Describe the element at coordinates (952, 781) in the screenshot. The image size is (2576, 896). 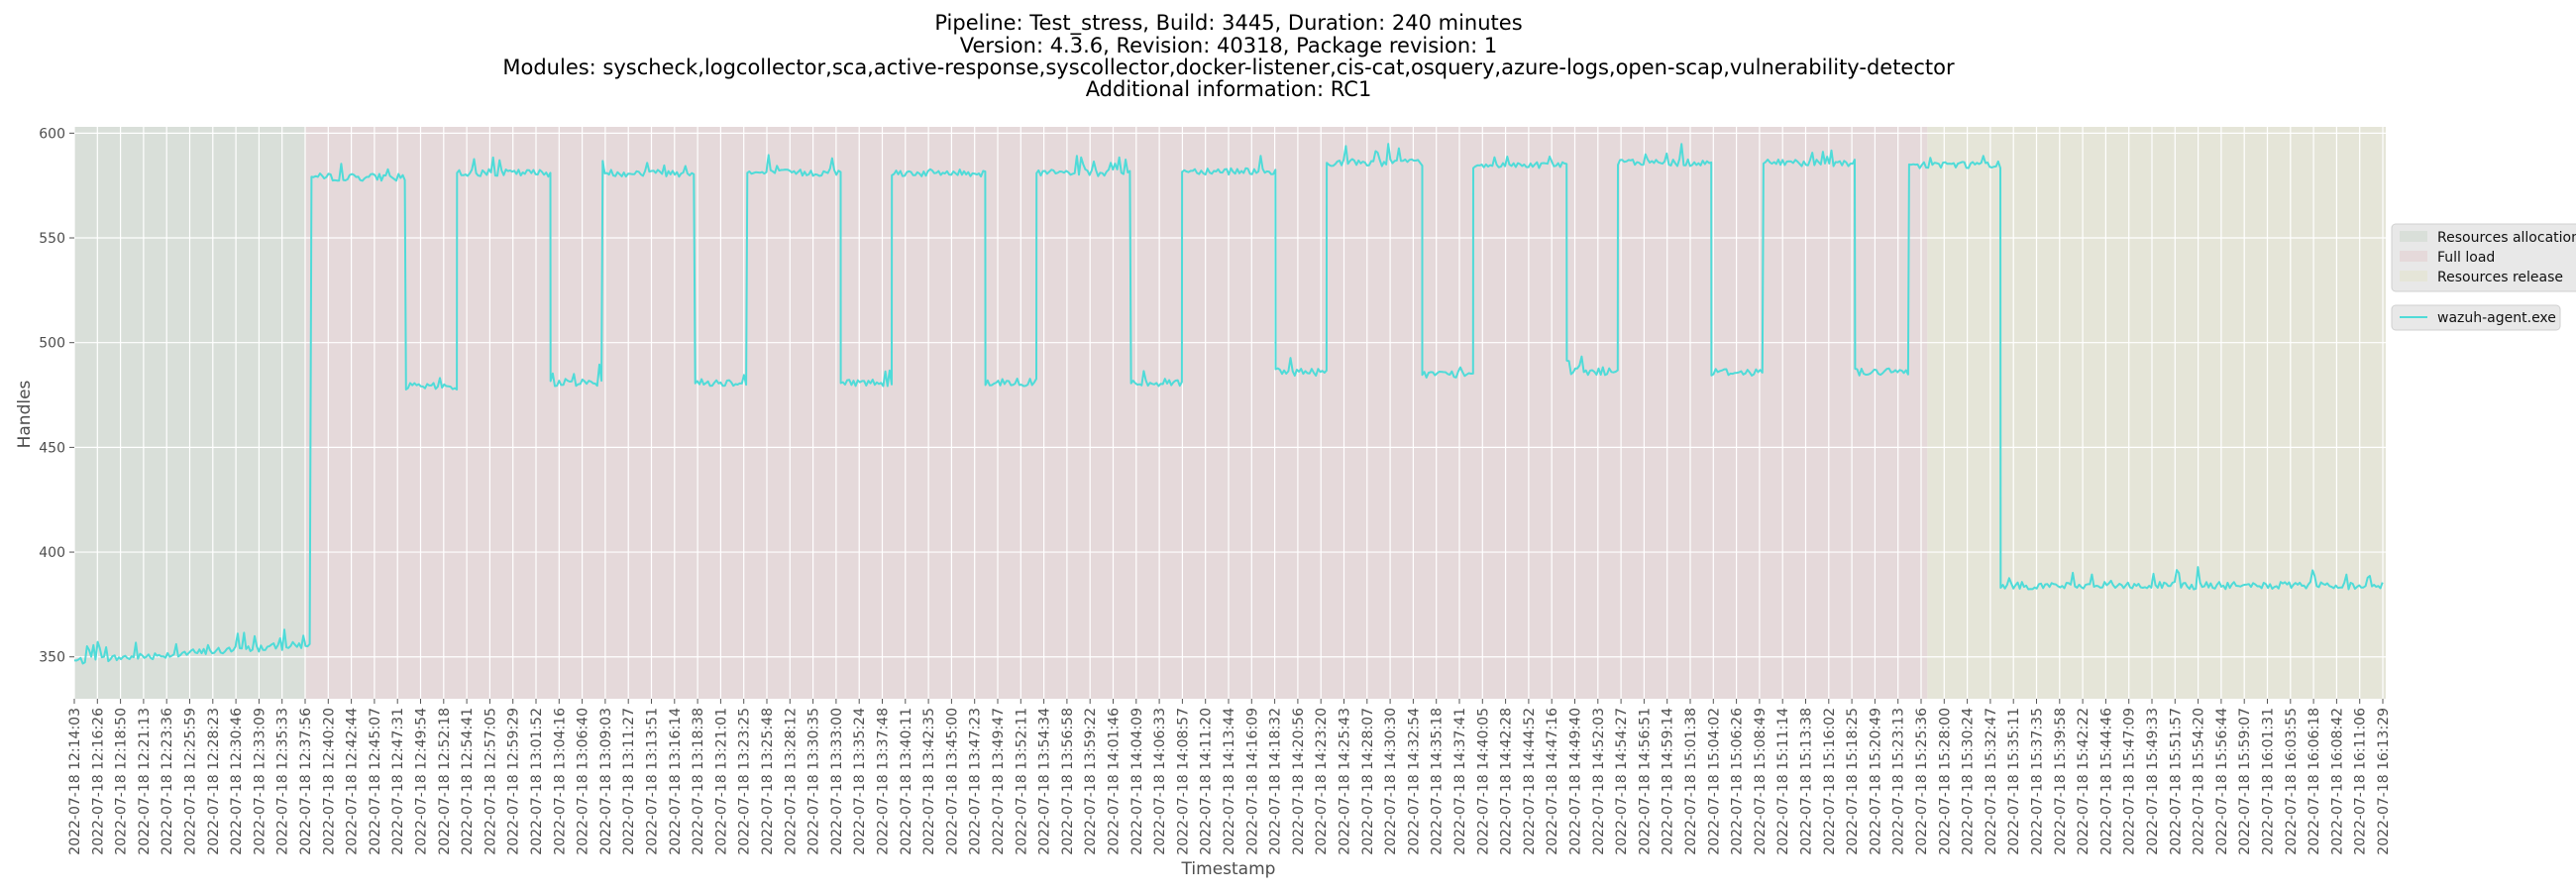
I see `x-tick-label: 2022-07-18 13:45:00` at that location.